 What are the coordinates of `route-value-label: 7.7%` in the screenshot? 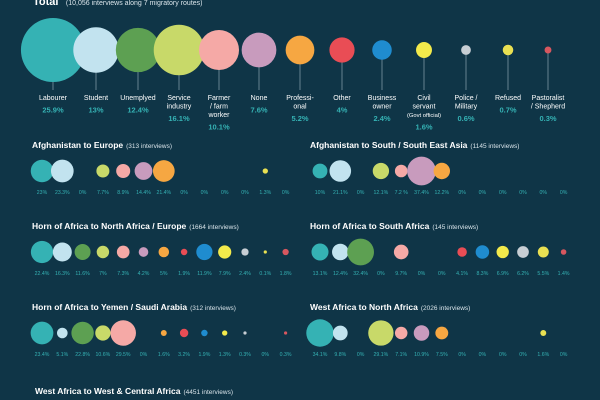 It's located at (103, 193).